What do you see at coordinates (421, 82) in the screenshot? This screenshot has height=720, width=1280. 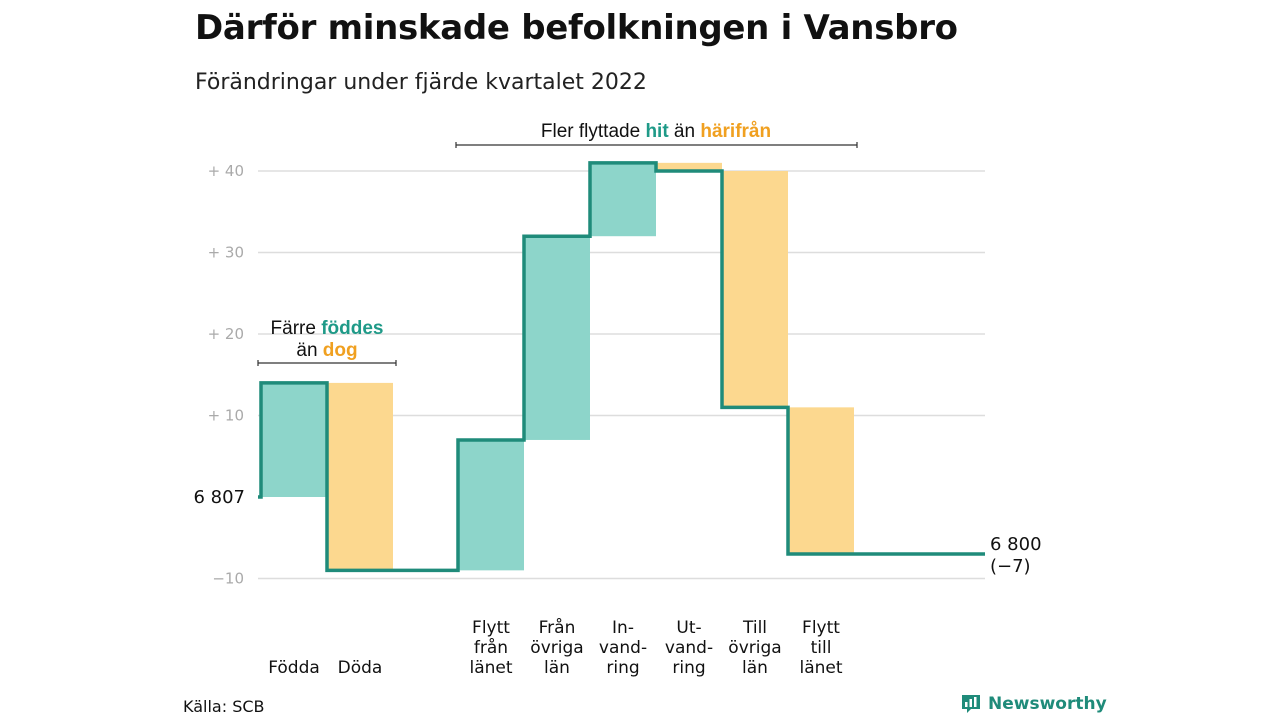 I see `chart-subtitle: Förändringar under fjärde kvartalet 2022` at bounding box center [421, 82].